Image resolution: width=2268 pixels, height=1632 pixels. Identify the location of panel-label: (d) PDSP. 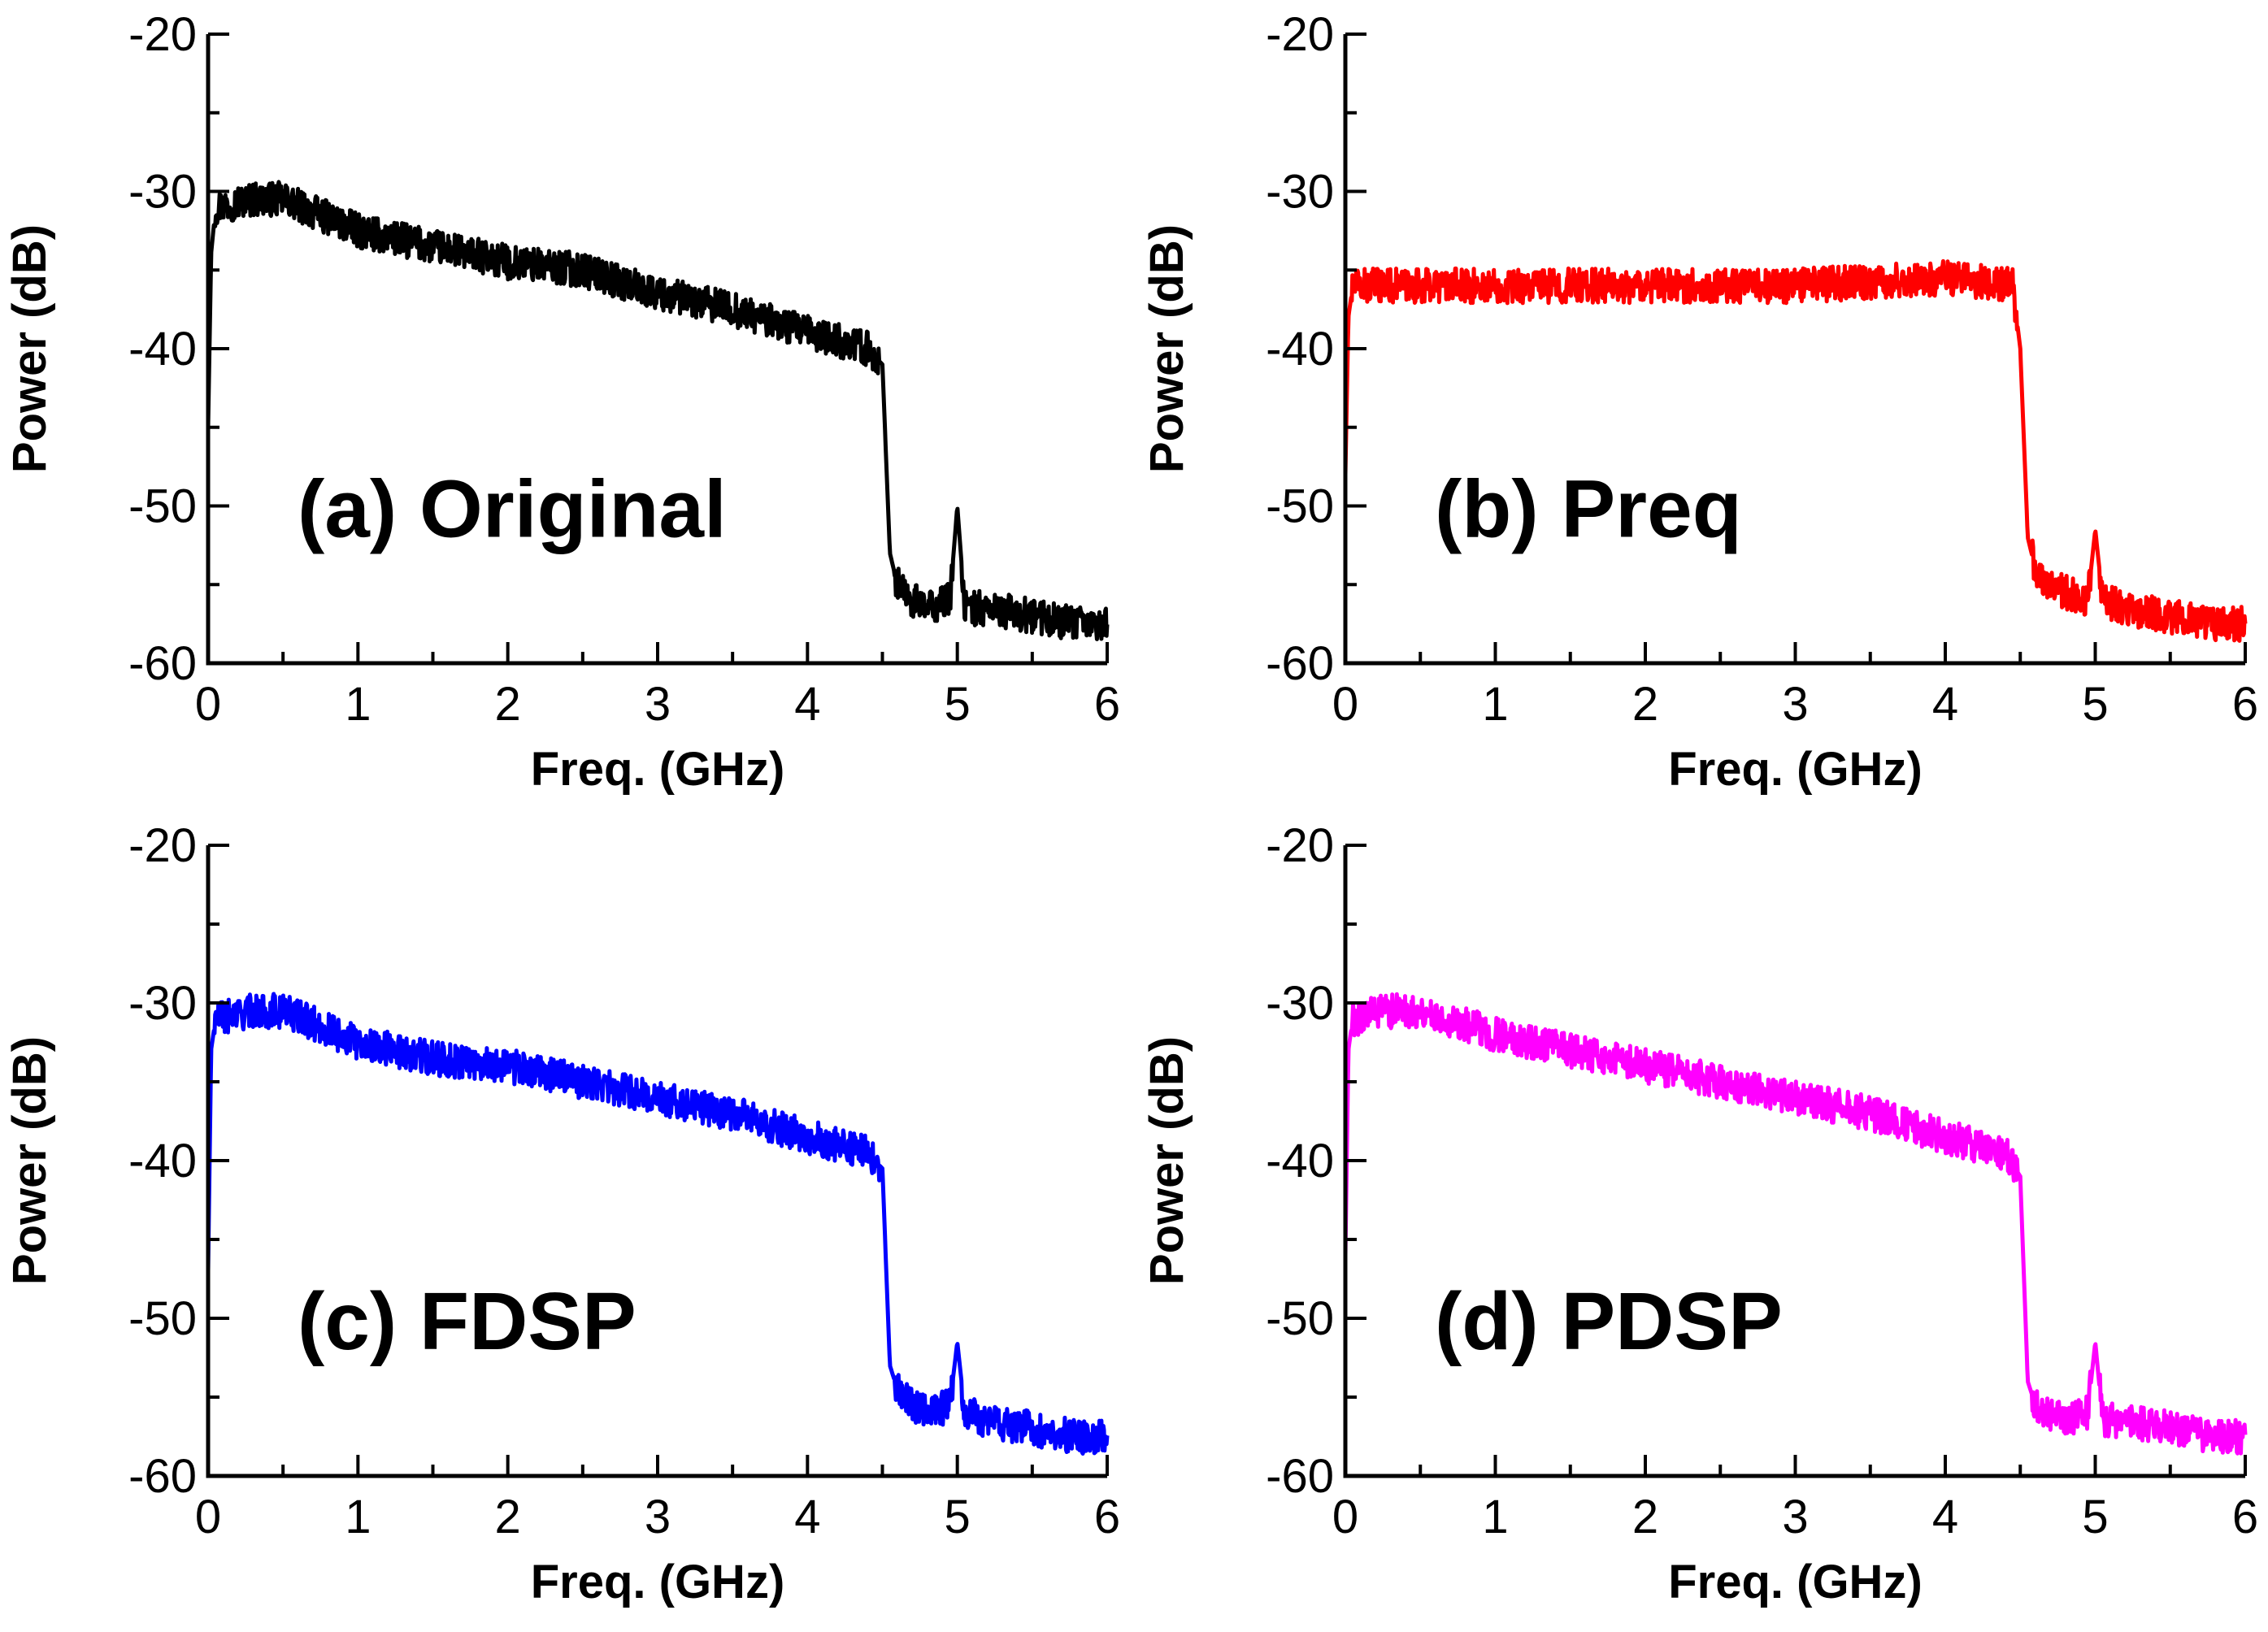
(1609, 1322).